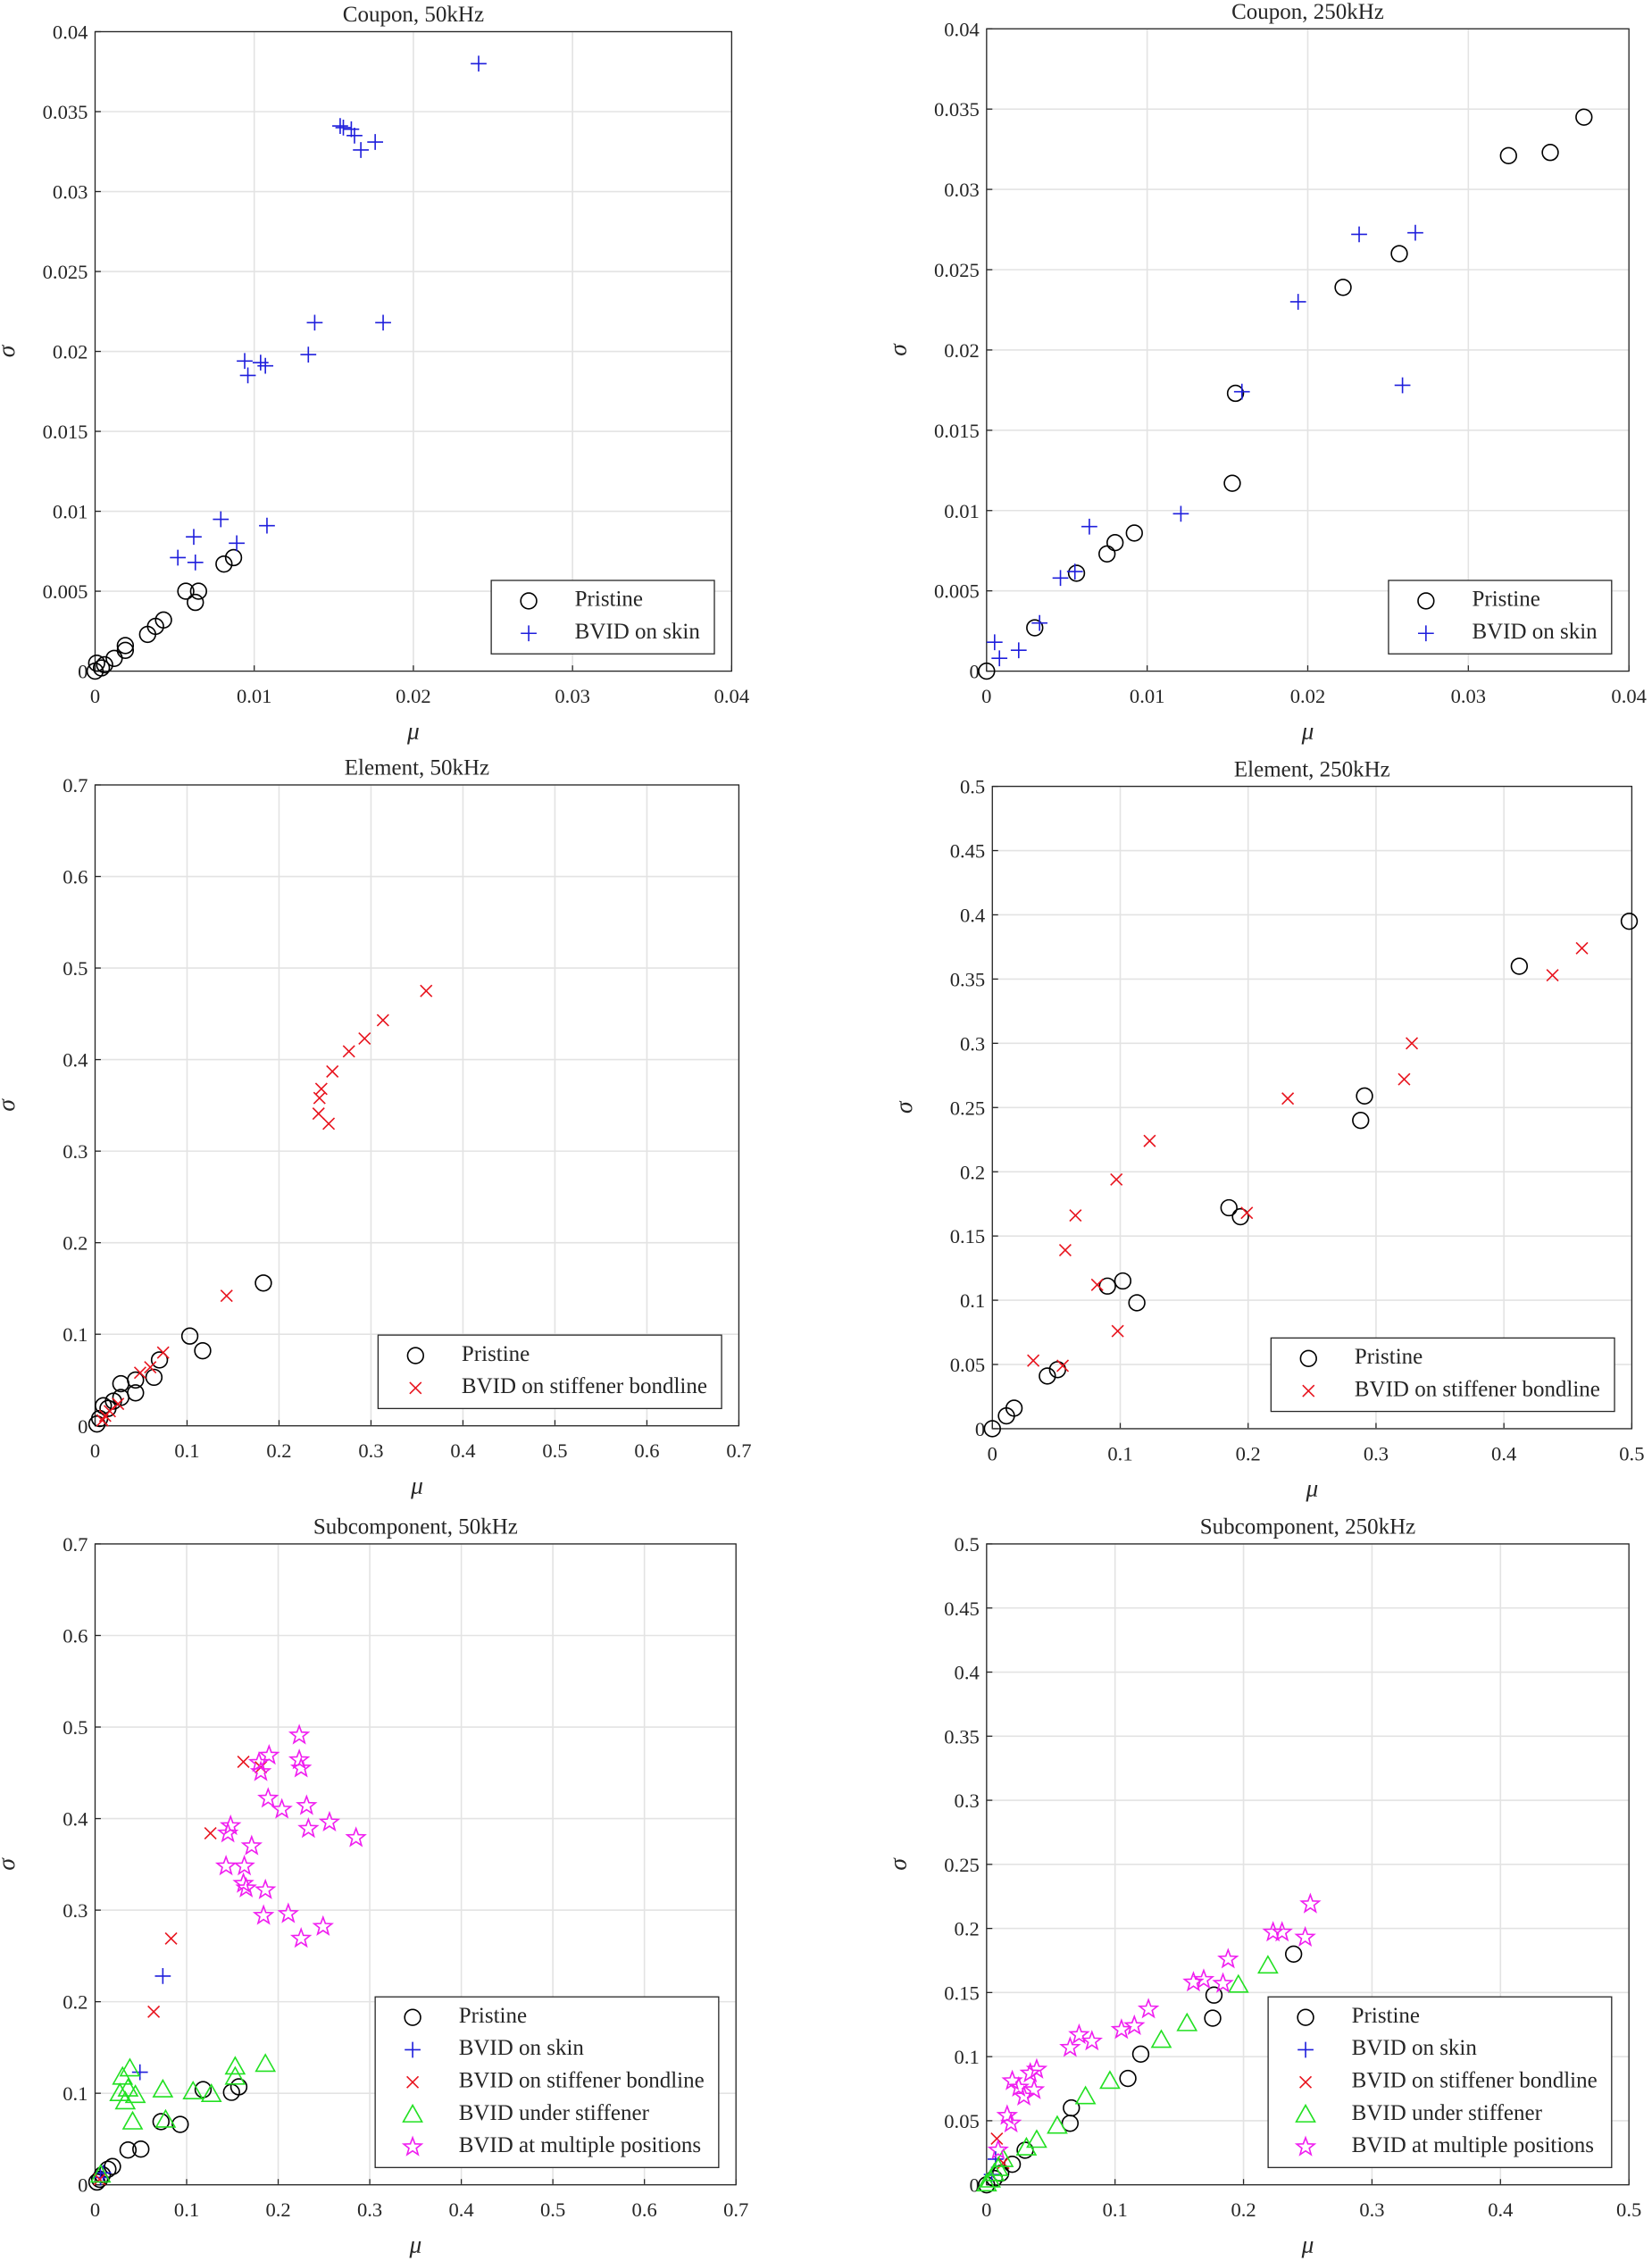  Describe the element at coordinates (1307, 696) in the screenshot. I see `x-tick-label: 0.02` at that location.